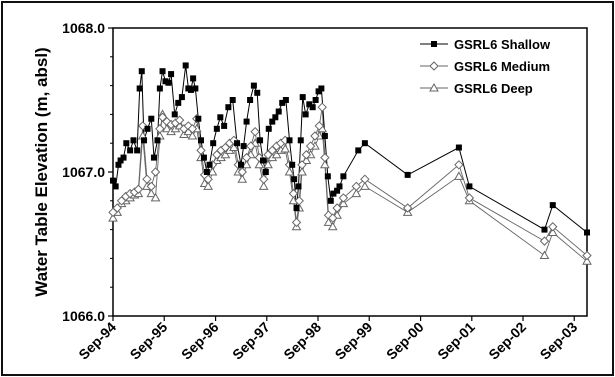 The height and width of the screenshot is (377, 615). I want to click on x-tick-label: Sep-94, so click(97, 341).